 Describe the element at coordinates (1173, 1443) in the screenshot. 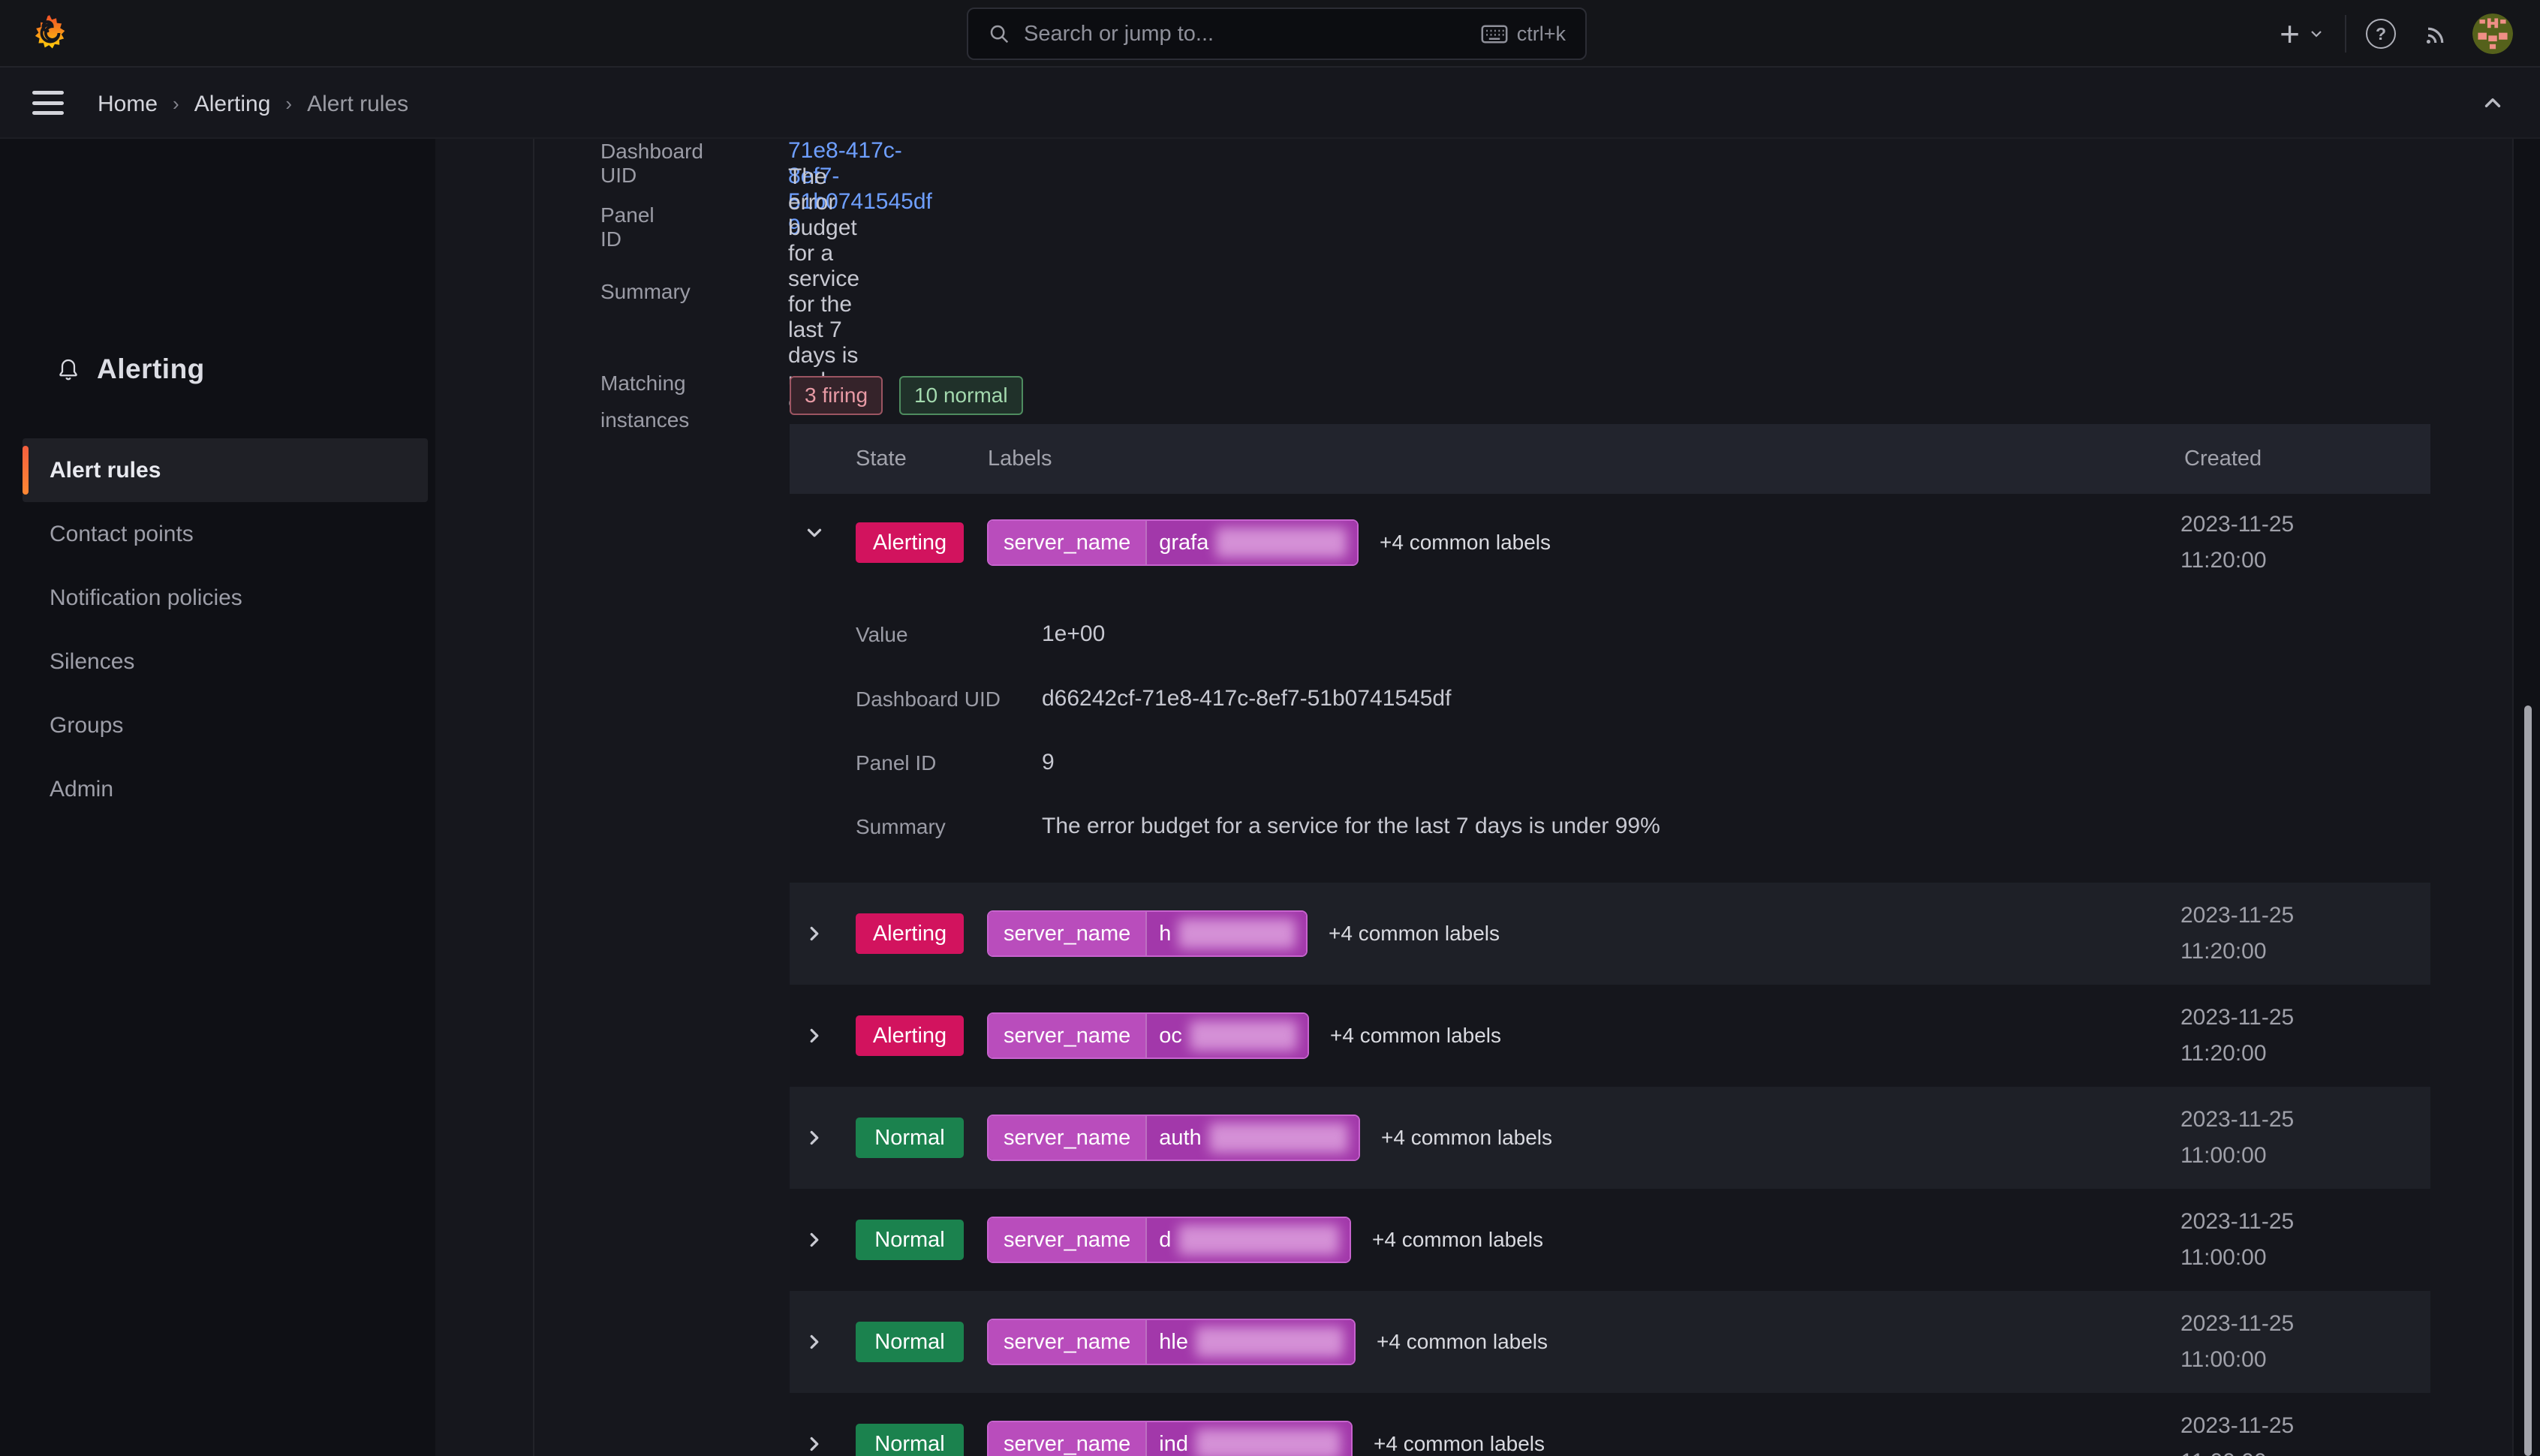

I see `label-value-prefix: ind` at that location.